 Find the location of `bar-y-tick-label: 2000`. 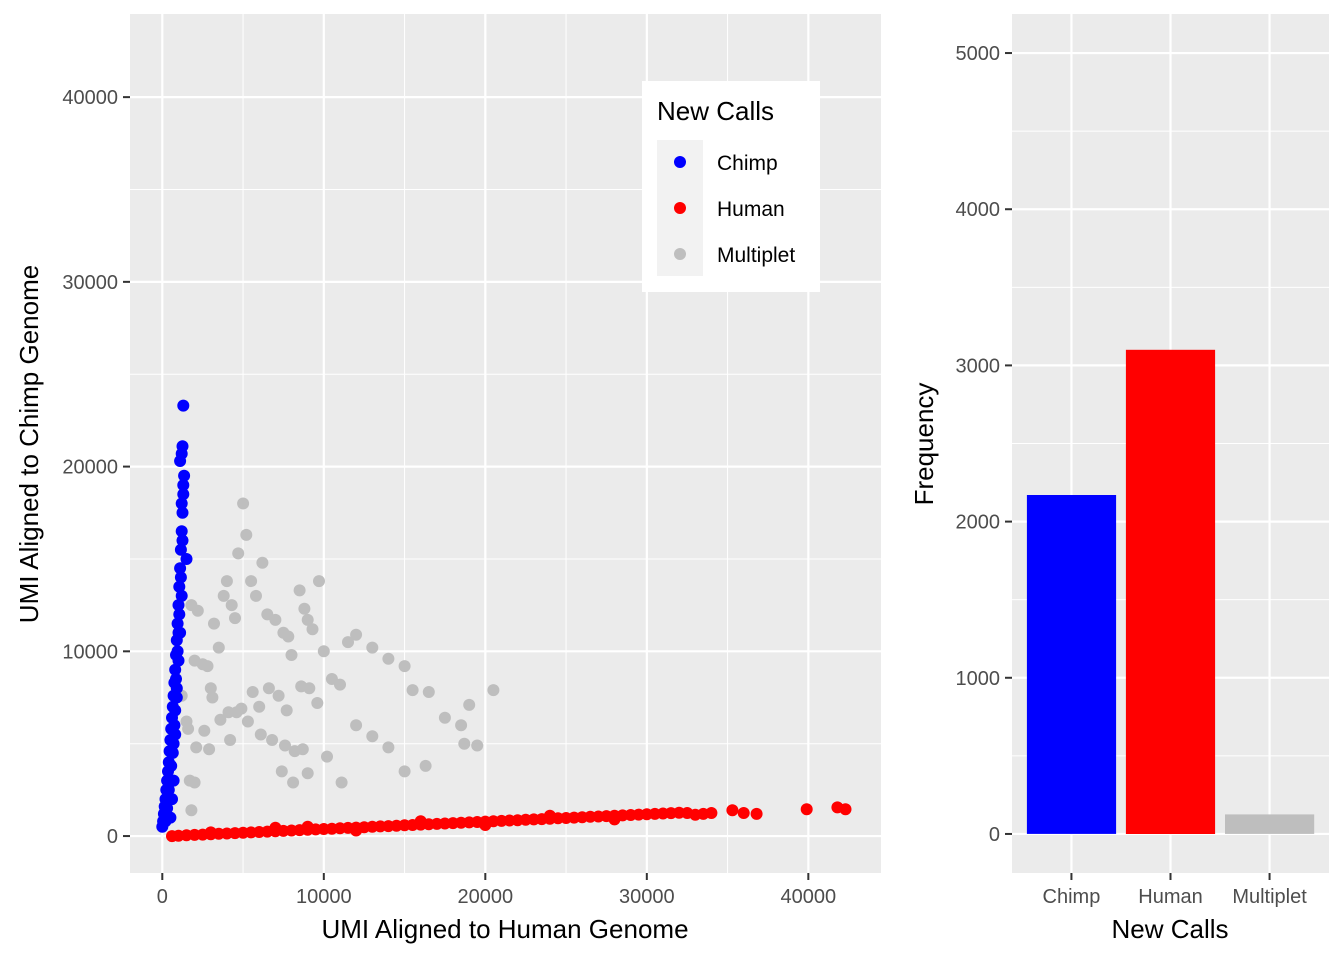

bar-y-tick-label: 2000 is located at coordinates (978, 523).